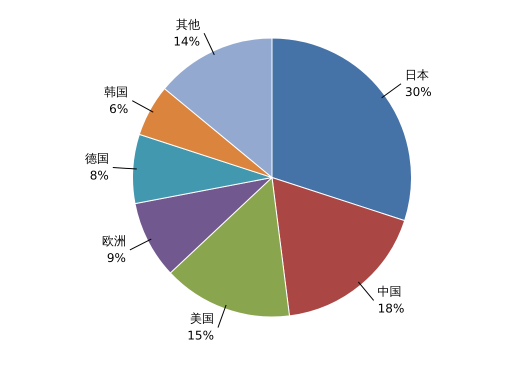 The image size is (507, 365). Describe the element at coordinates (188, 24) in the screenshot. I see `slice-label: 其他` at that location.